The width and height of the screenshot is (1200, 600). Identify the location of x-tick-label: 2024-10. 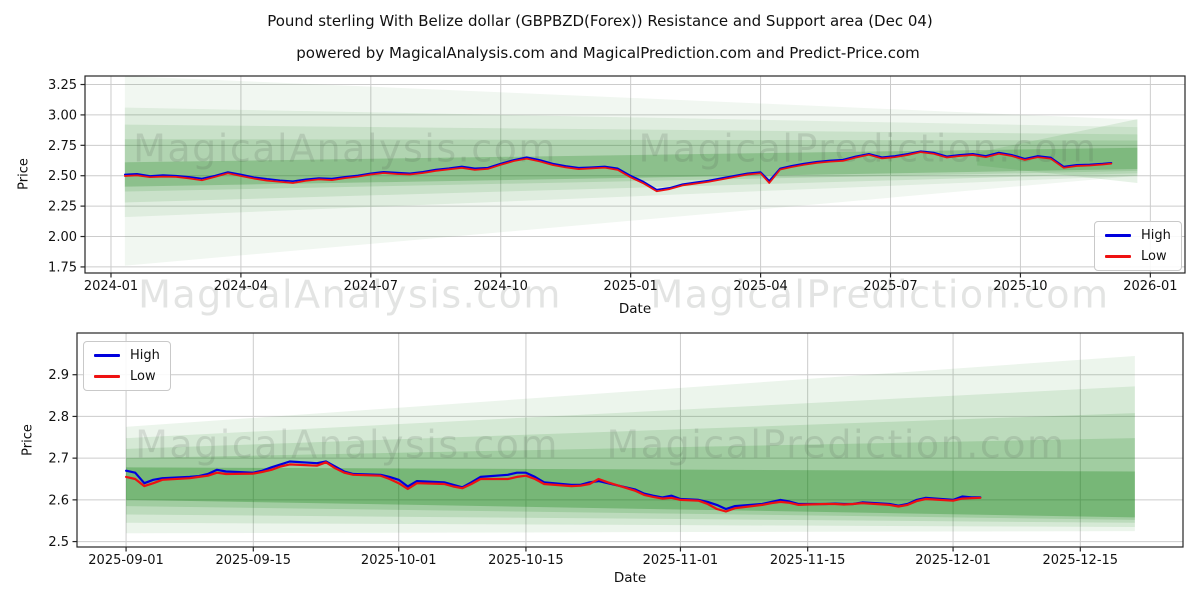
(501, 286).